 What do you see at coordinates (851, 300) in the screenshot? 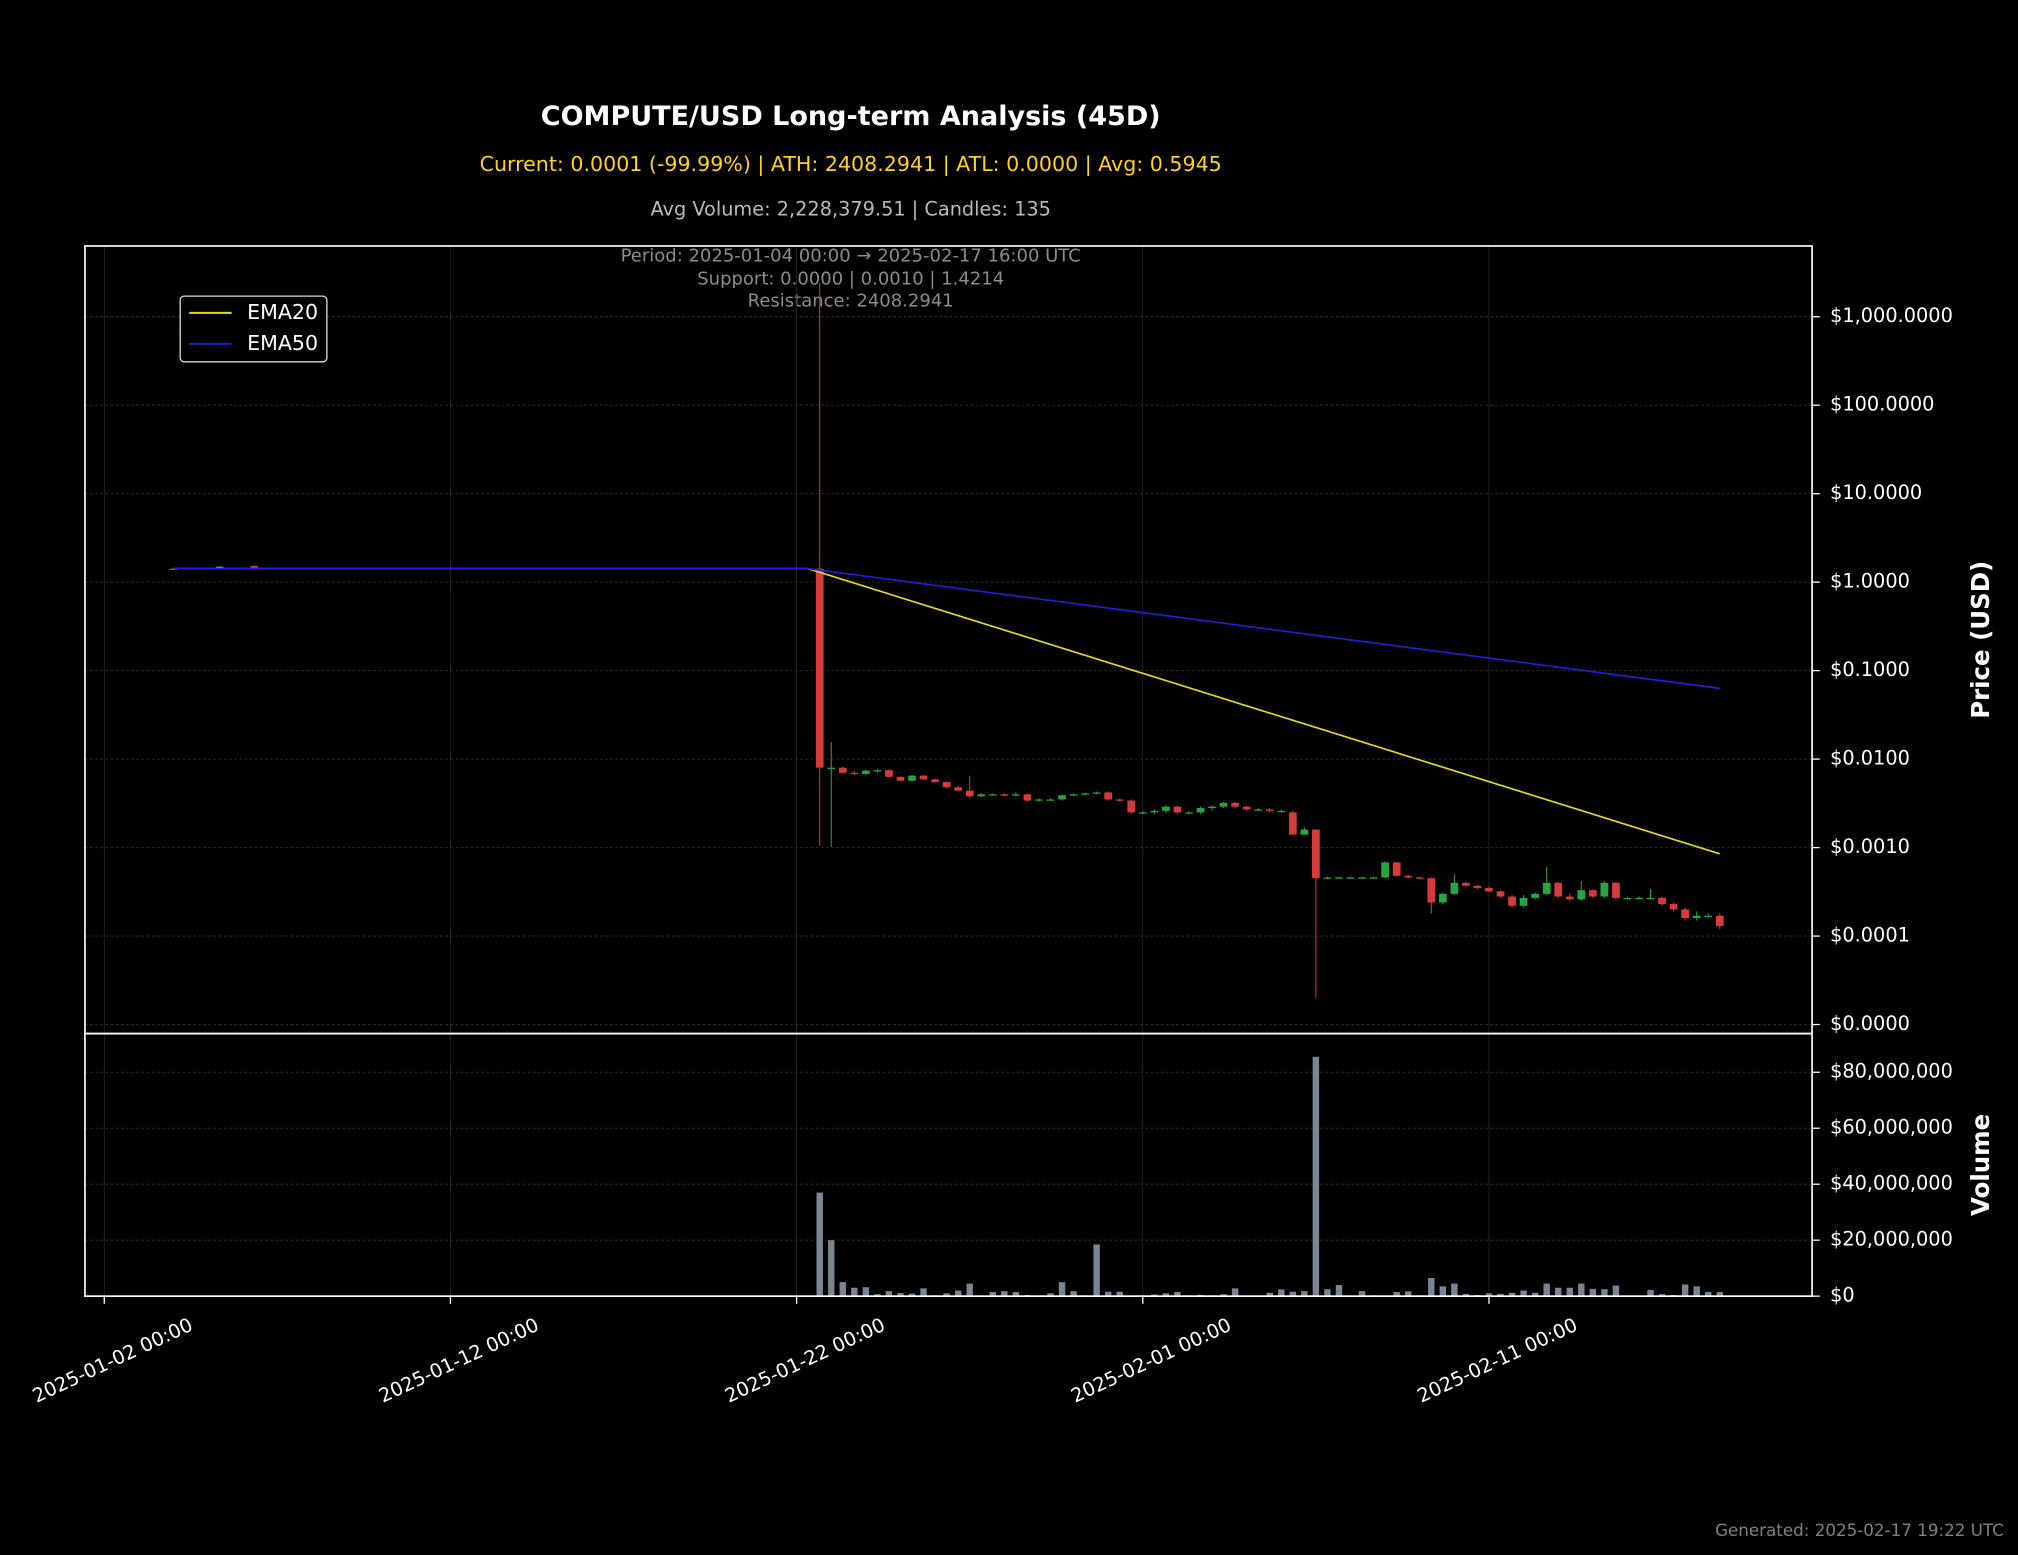
I see `annotation: Resistance: 2408.2941` at bounding box center [851, 300].